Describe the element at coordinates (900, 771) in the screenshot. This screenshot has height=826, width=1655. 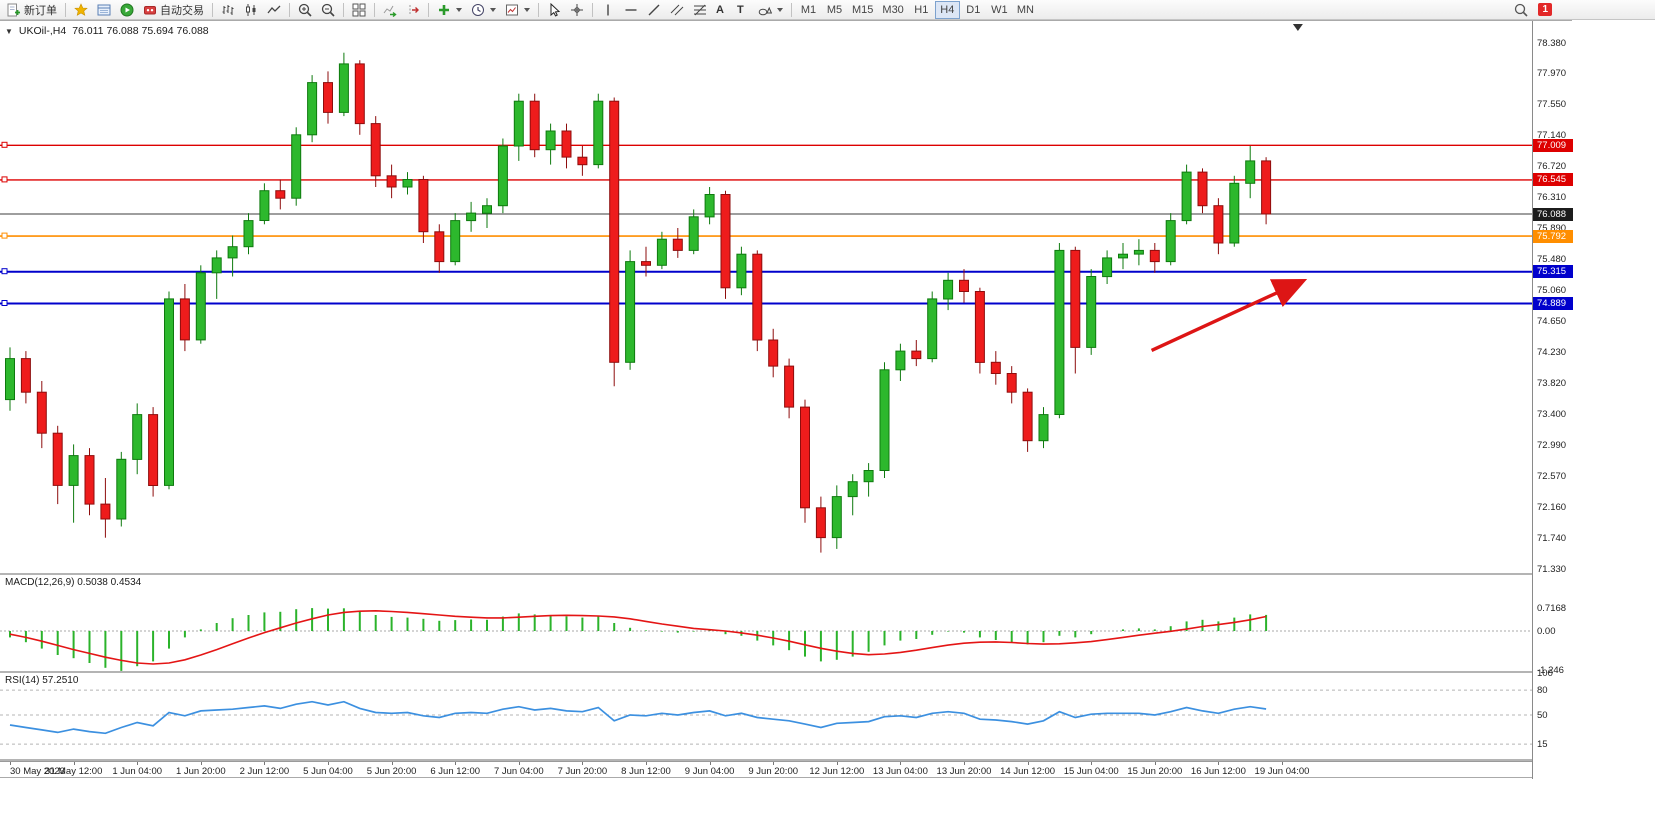
I see `time-axis-label: 13 Jun 04:00` at that location.